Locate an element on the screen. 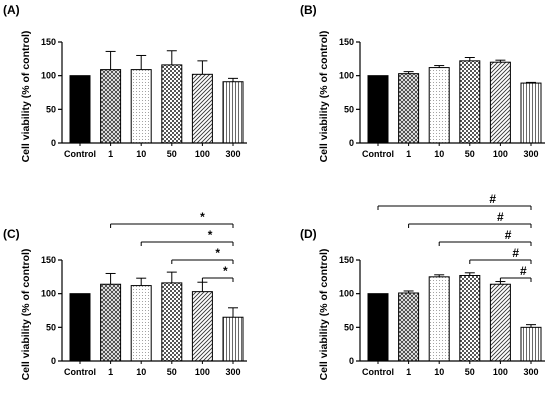 This screenshot has height=400, width=550. panel-letter: (B) is located at coordinates (308, 10).